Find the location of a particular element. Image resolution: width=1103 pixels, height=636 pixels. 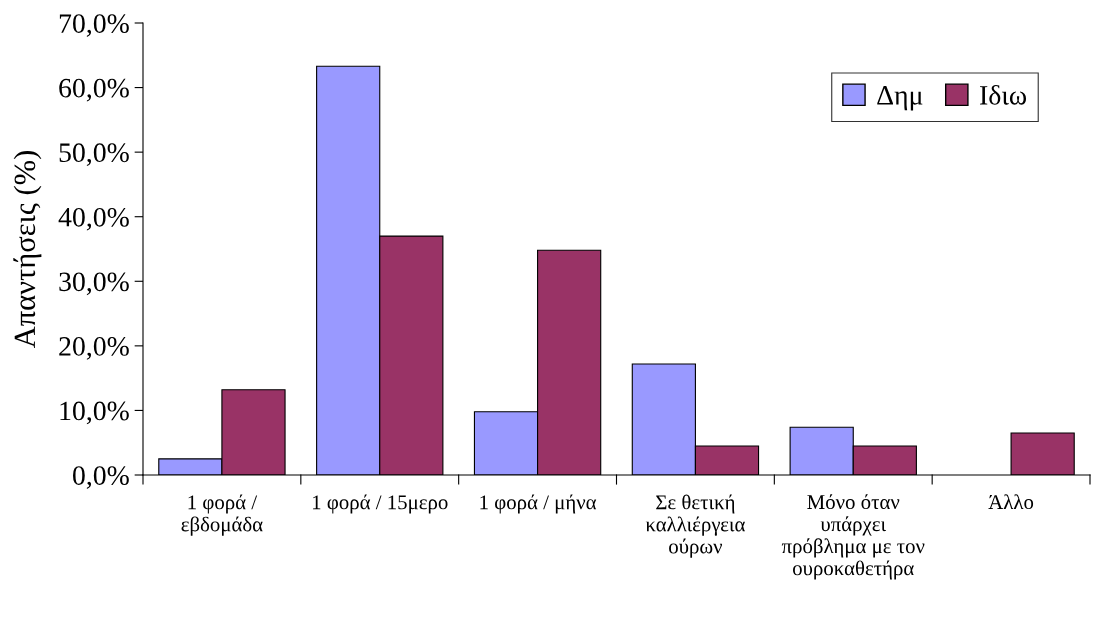

x-tick-label: Μόνο όταν υπάρχει πρόβλημα με τον ουροκαθετήρα is located at coordinates (853, 537).